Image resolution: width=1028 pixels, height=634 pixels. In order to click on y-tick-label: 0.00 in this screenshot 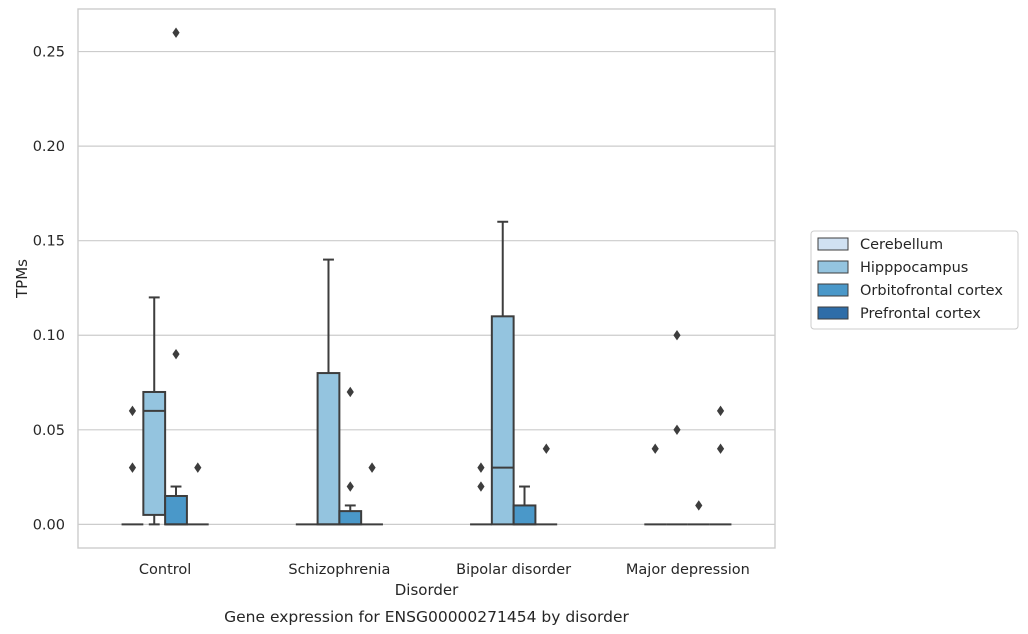, I will do `click(49, 525)`.